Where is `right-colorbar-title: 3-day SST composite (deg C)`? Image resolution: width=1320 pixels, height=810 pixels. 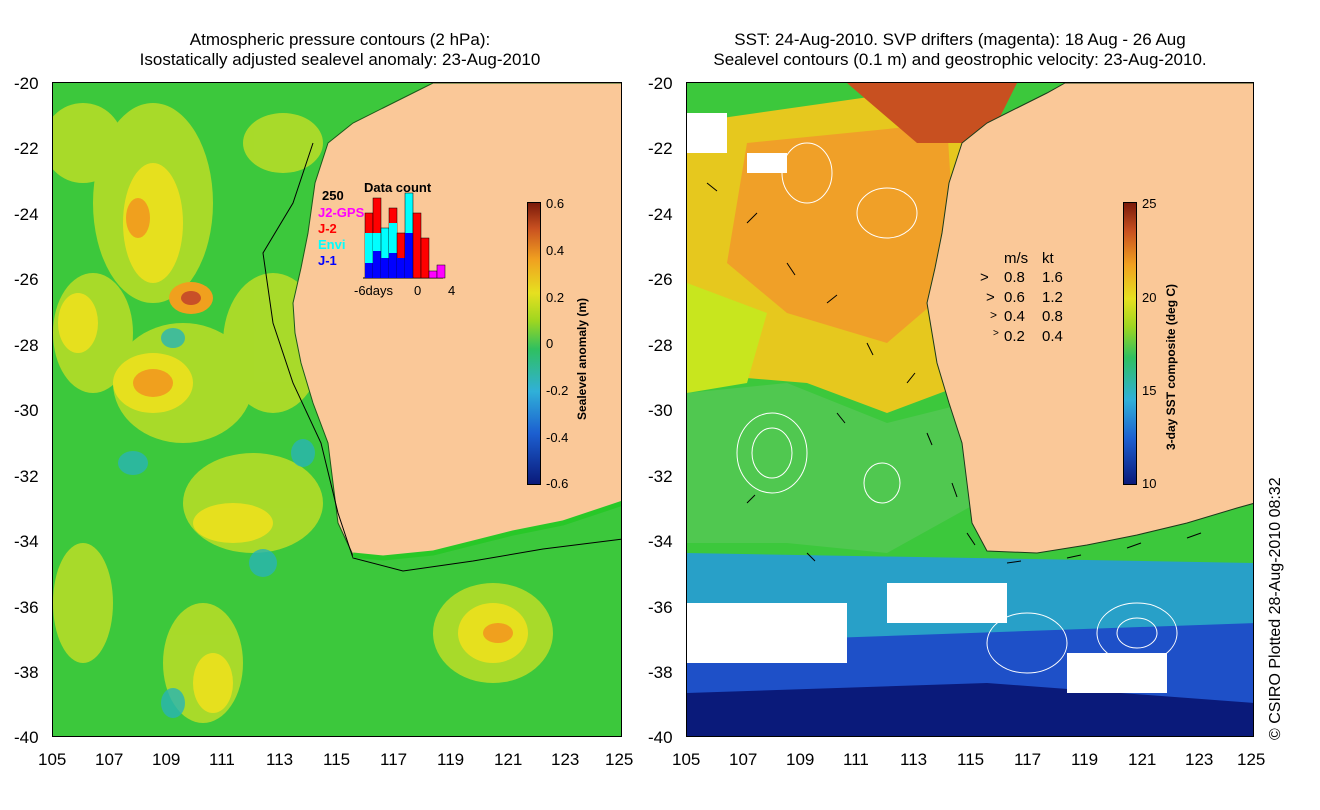 right-colorbar-title: 3-day SST composite (deg C) is located at coordinates (1171, 366).